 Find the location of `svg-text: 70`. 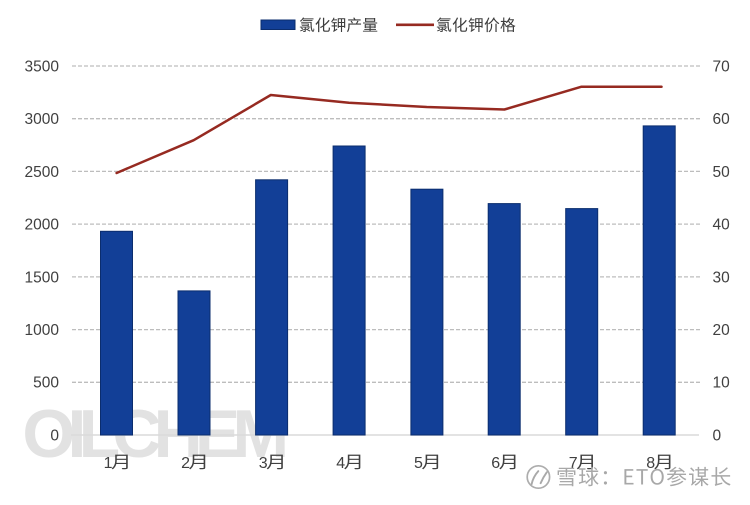

svg-text: 70 is located at coordinates (722, 66).